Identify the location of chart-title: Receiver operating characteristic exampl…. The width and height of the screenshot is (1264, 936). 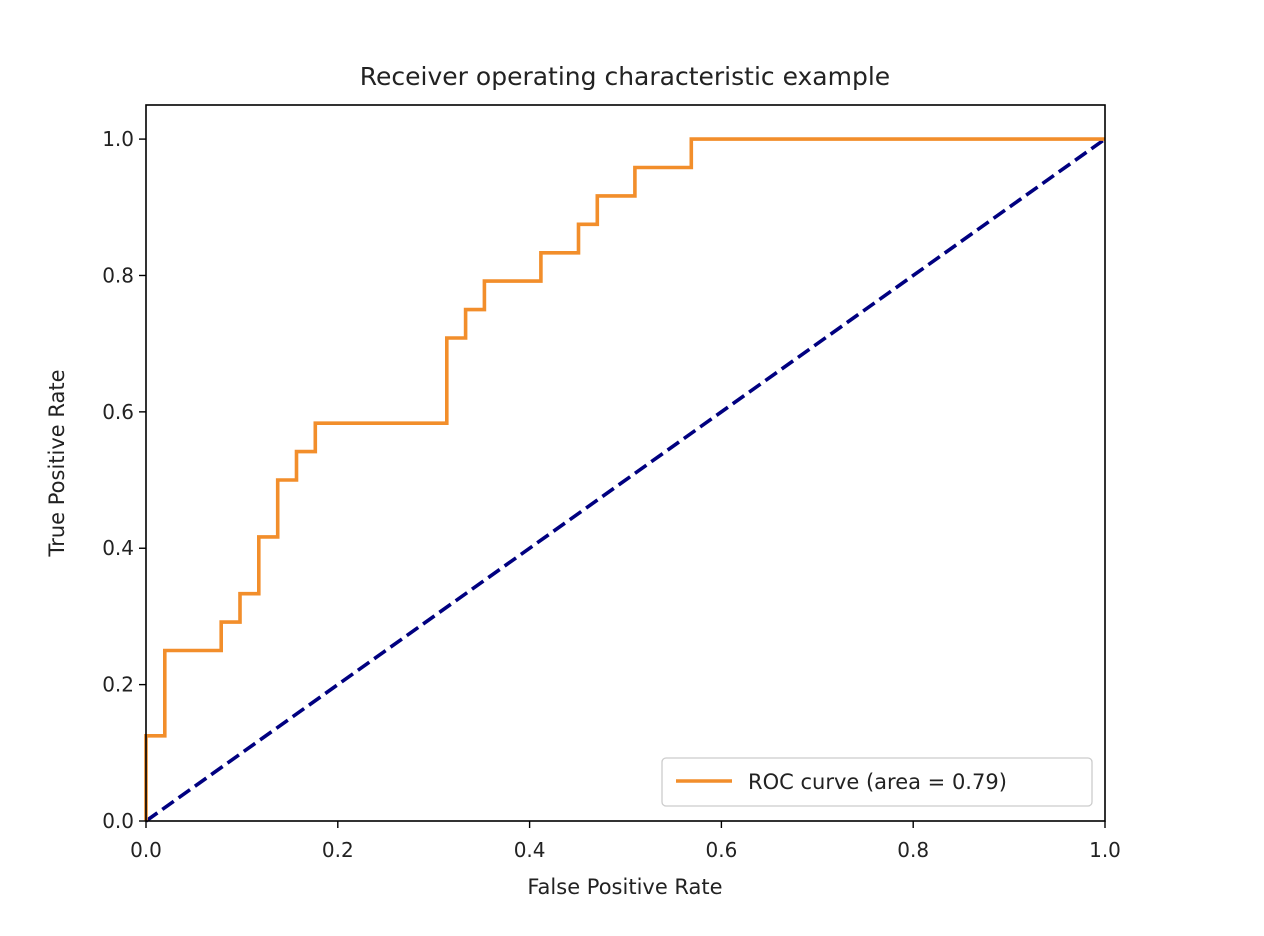
(625, 76).